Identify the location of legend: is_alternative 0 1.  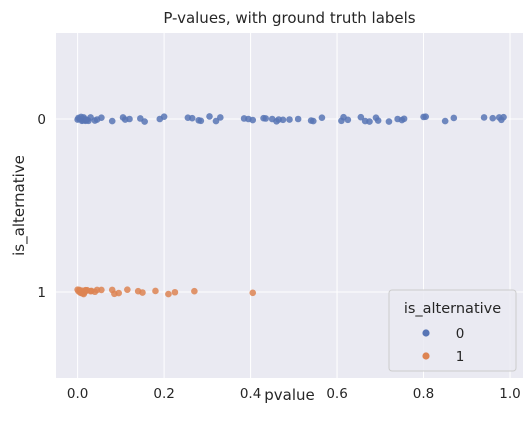
(452, 330).